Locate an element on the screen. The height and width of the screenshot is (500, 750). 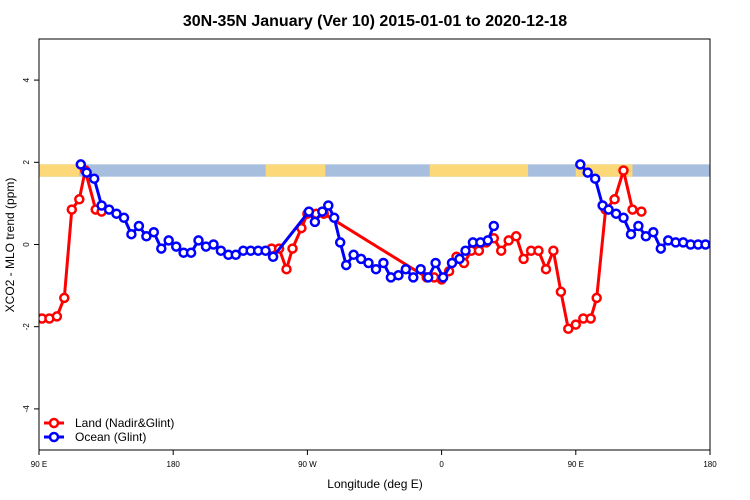
land-ocean-band is located at coordinates (374, 170).